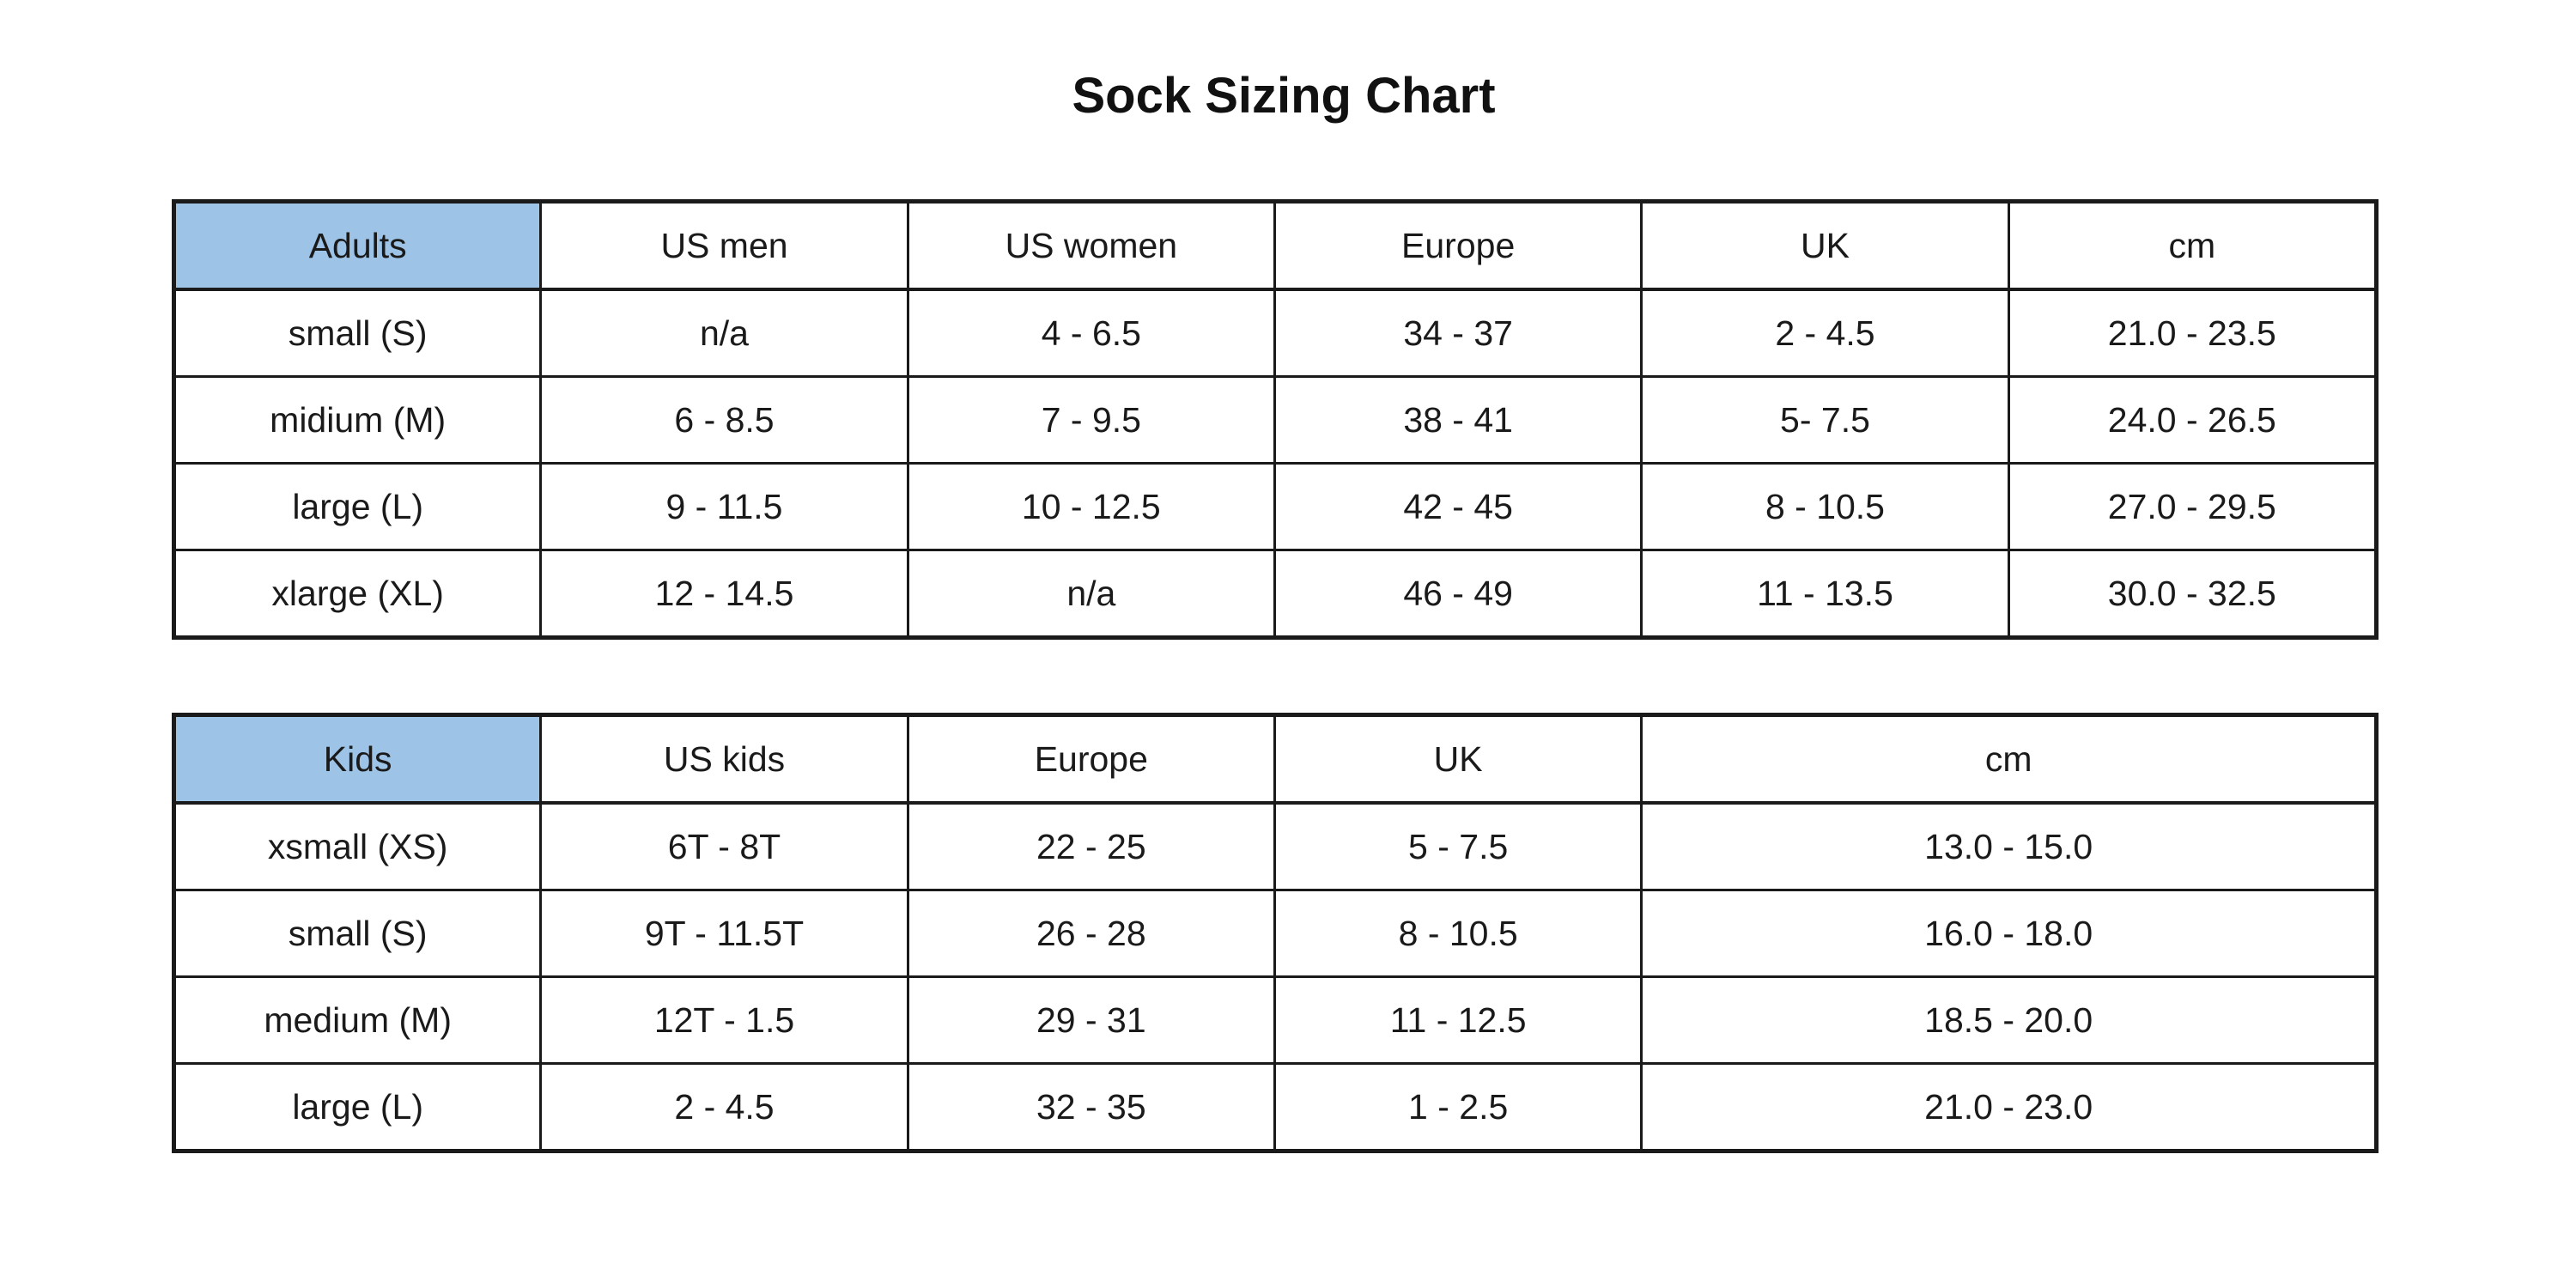 The height and width of the screenshot is (1288, 2576). I want to click on table-cell: 16.0 - 18.0, so click(2009, 933).